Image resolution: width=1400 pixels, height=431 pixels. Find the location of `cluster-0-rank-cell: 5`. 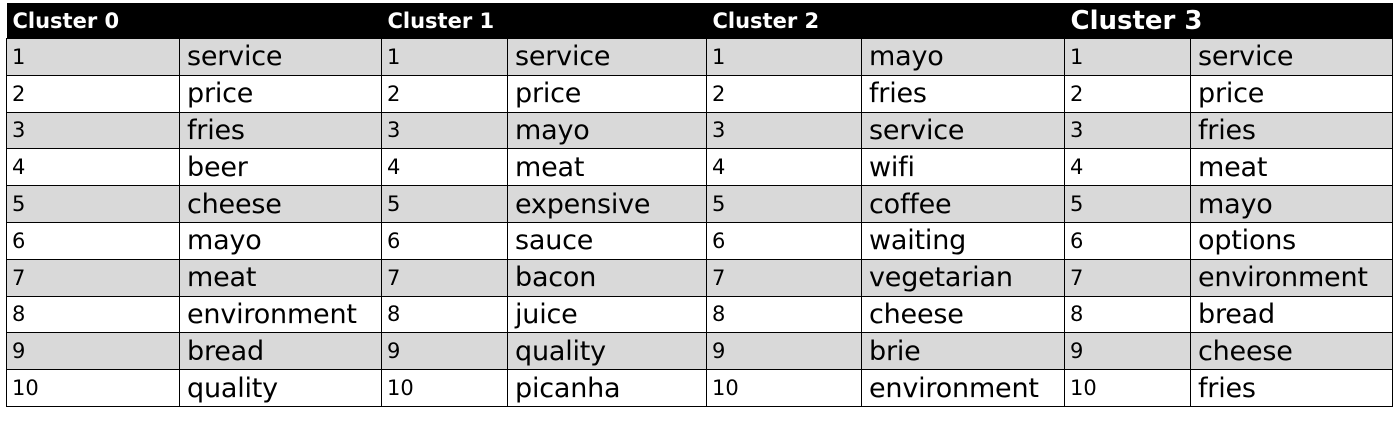

cluster-0-rank-cell: 5 is located at coordinates (93, 204).